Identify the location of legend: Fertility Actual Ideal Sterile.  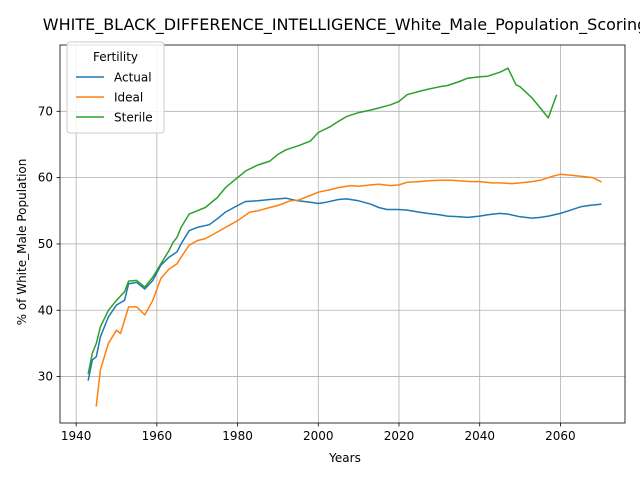
(115, 87).